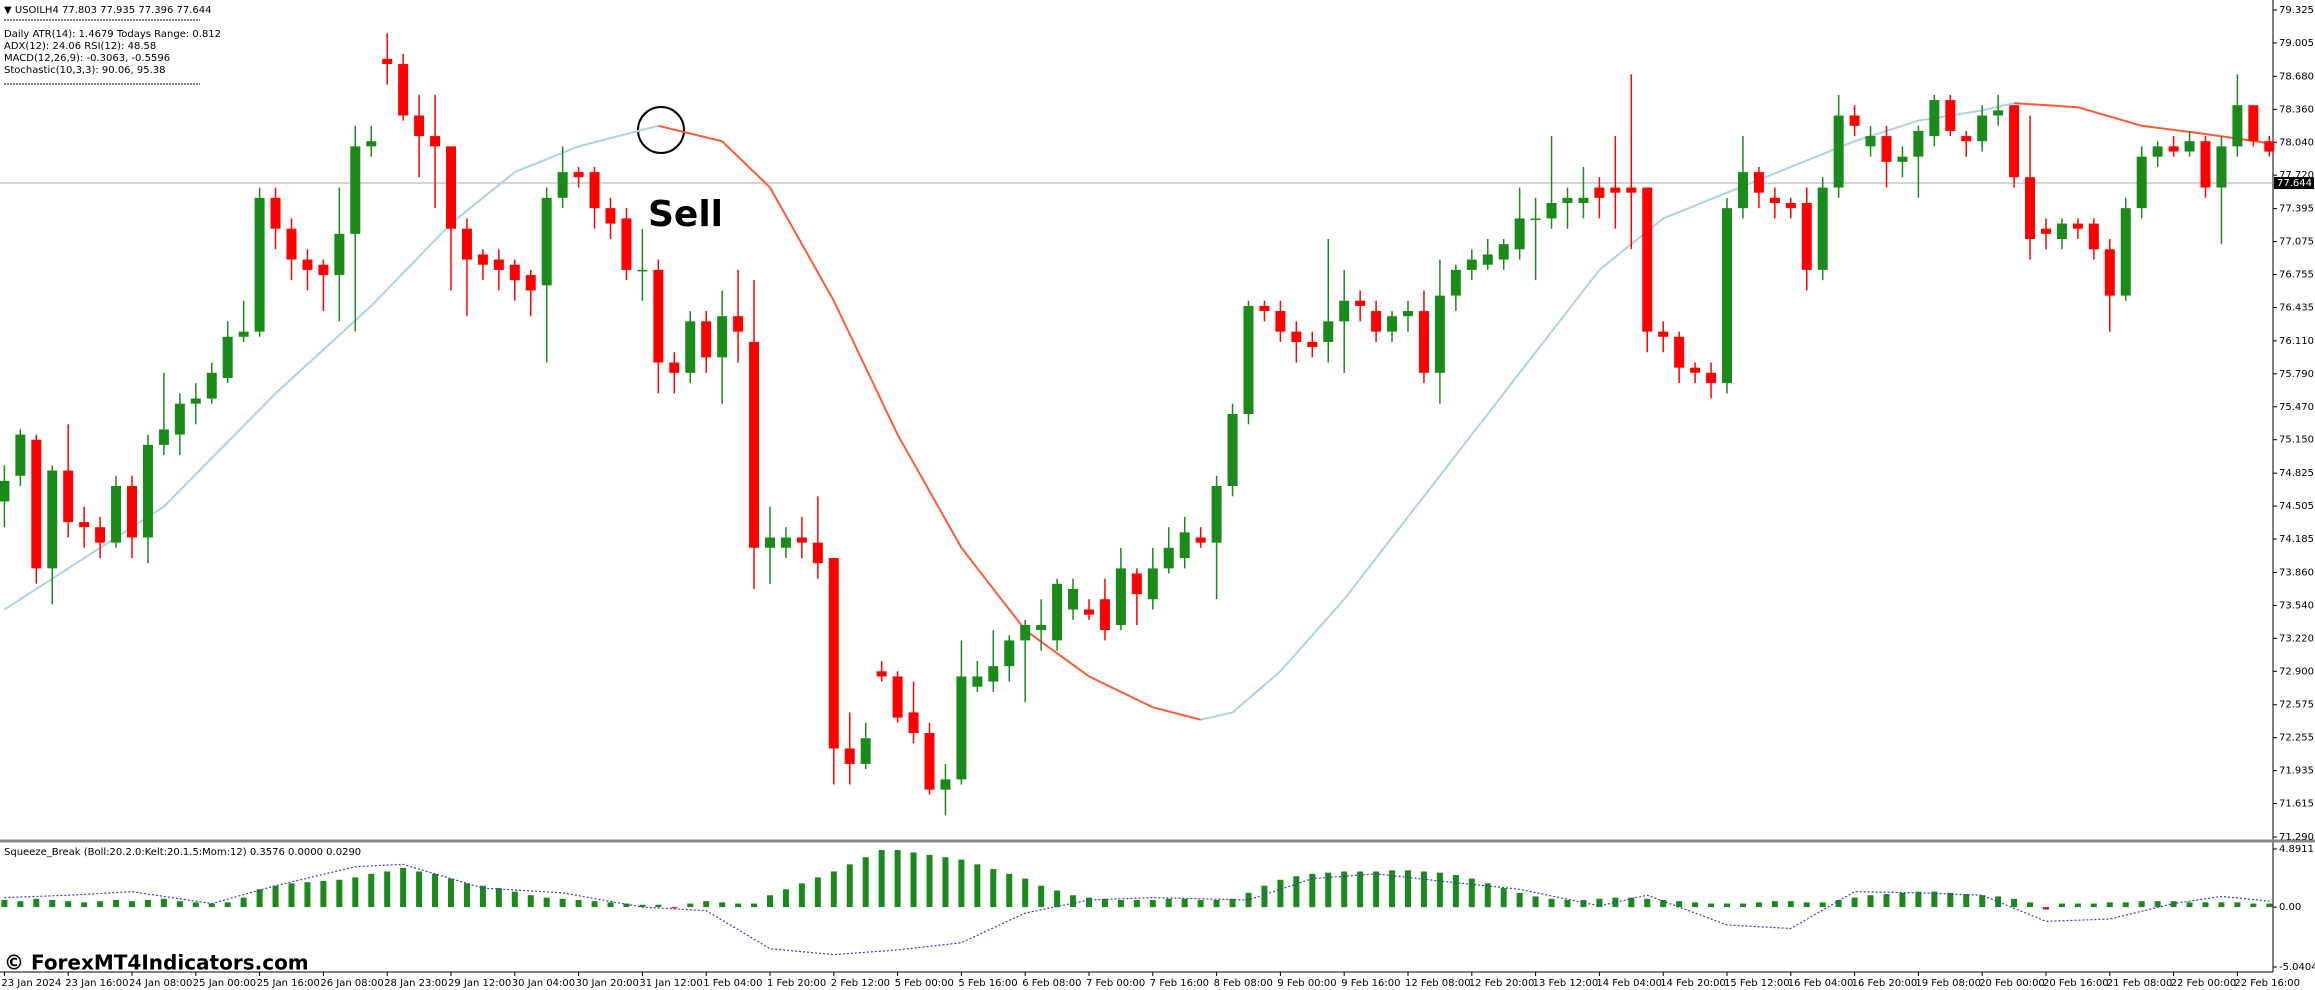  Describe the element at coordinates (2296, 473) in the screenshot. I see `price-tick-label: 74.825` at that location.